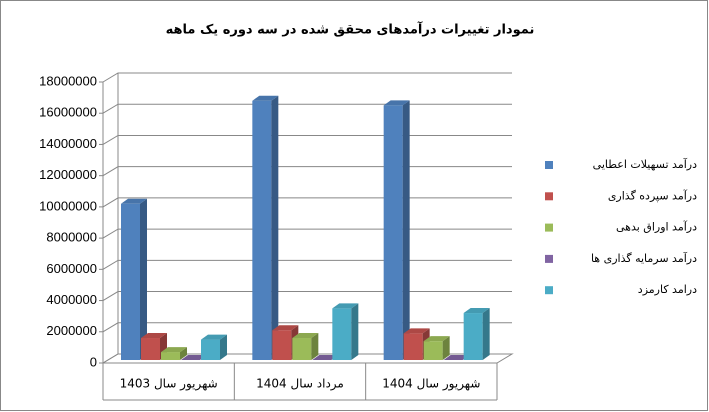  Describe the element at coordinates (169, 384) in the screenshot. I see `x-tick-label: شهریور سال 1403` at that location.